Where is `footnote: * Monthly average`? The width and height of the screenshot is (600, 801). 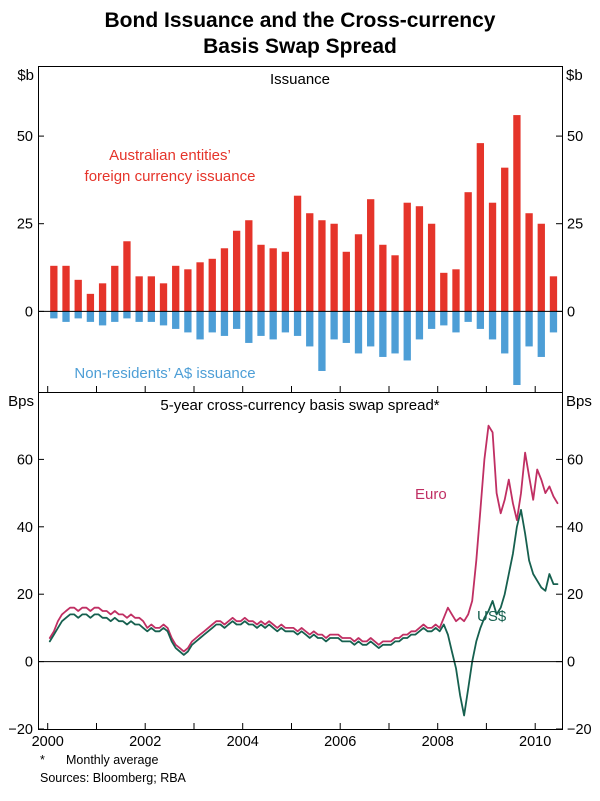 footnote: * Monthly average is located at coordinates (99, 760).